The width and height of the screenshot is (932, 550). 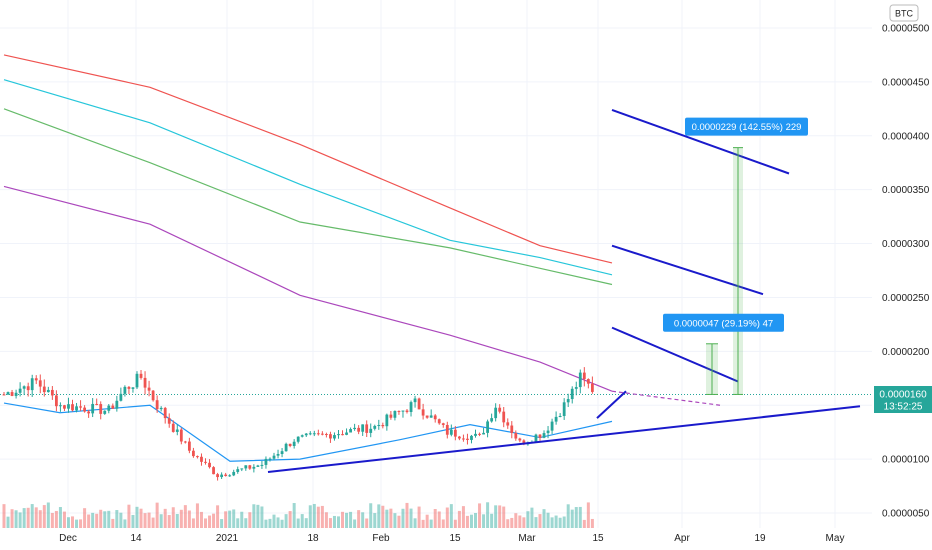 What do you see at coordinates (527, 538) in the screenshot?
I see `x-tick-label: Mar` at bounding box center [527, 538].